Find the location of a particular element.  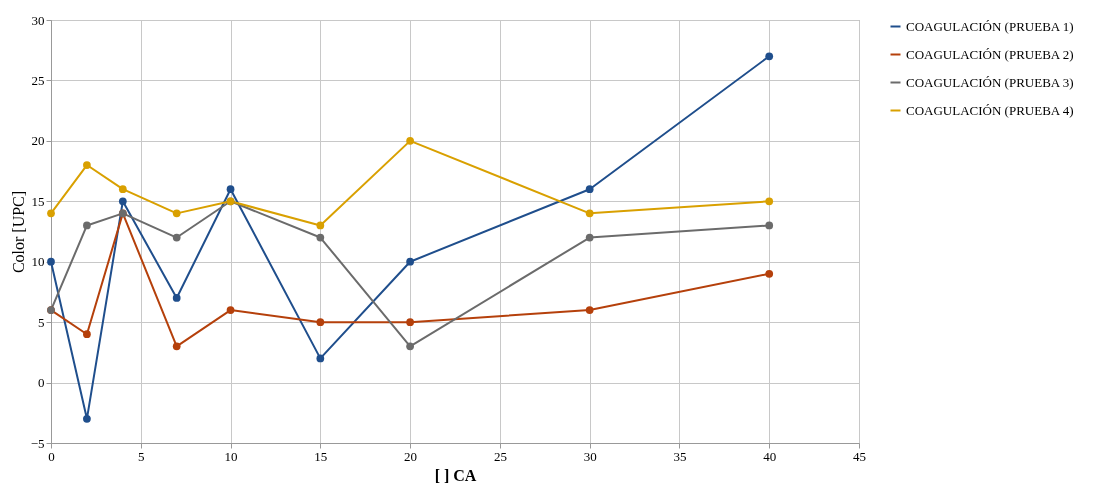

y-tick-label: 30 is located at coordinates (38, 20).